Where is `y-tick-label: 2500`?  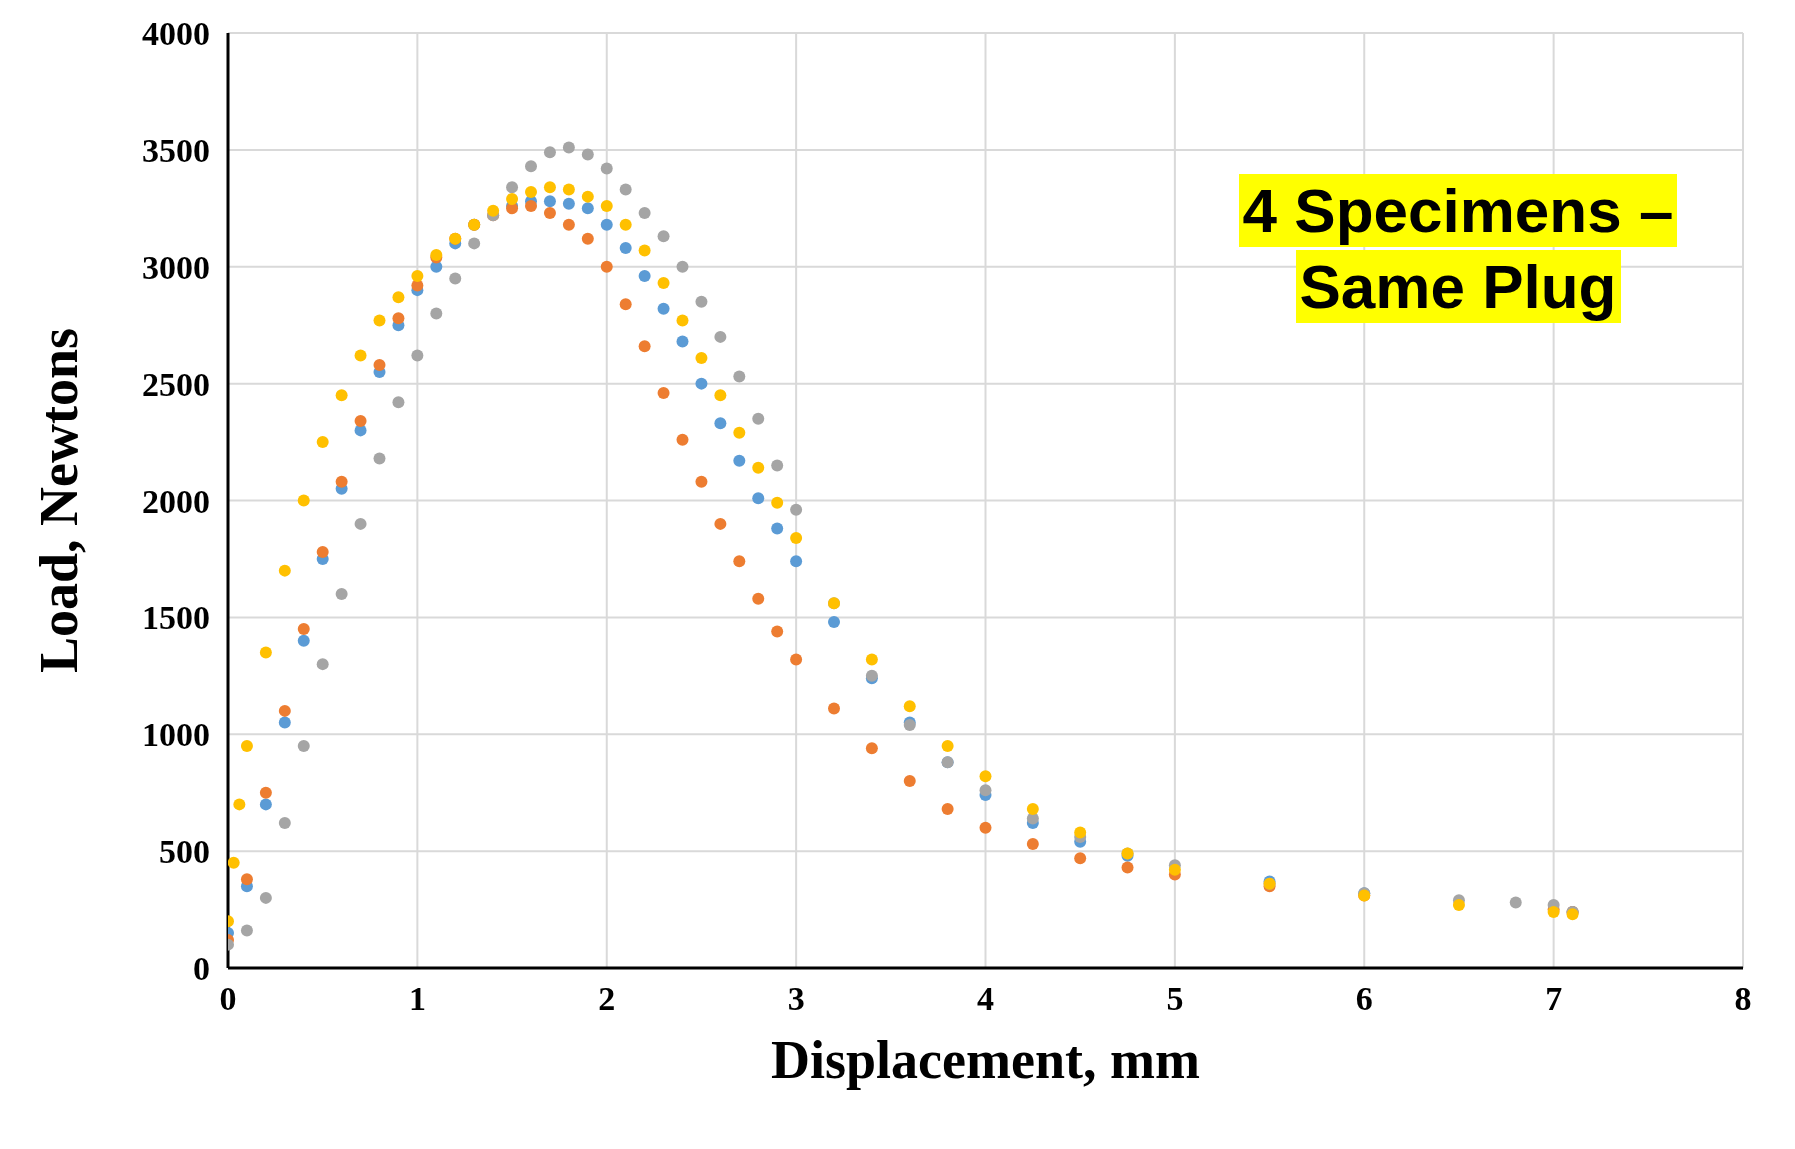
y-tick-label: 2500 is located at coordinates (176, 384).